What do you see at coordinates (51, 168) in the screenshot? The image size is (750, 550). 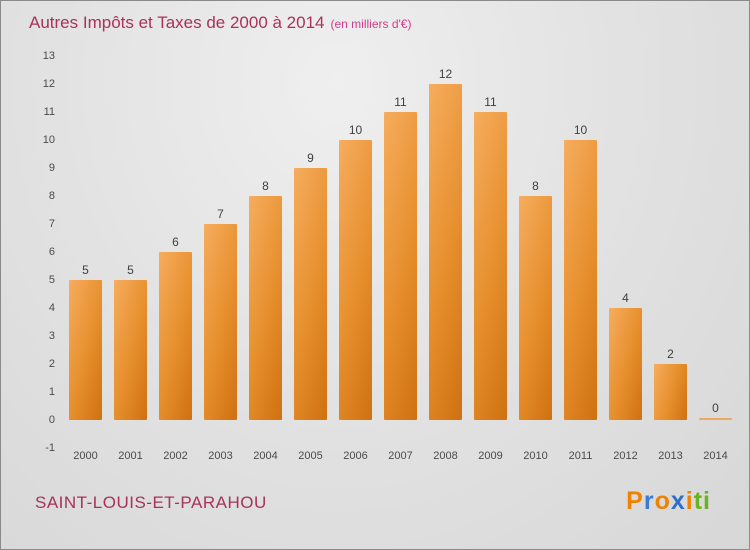 I see `y-axis-tick-label: 9` at bounding box center [51, 168].